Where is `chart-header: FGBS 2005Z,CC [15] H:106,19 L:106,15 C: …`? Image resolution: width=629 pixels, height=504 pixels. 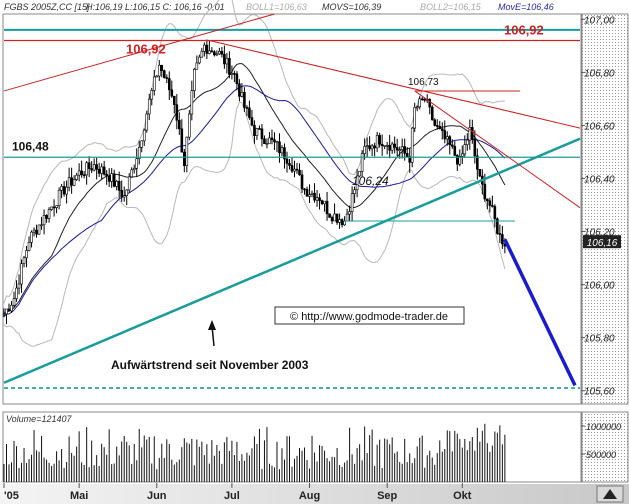
chart-header: FGBS 2005Z,CC [15] H:106,19 L:106,15 C: … is located at coordinates (279, 7).